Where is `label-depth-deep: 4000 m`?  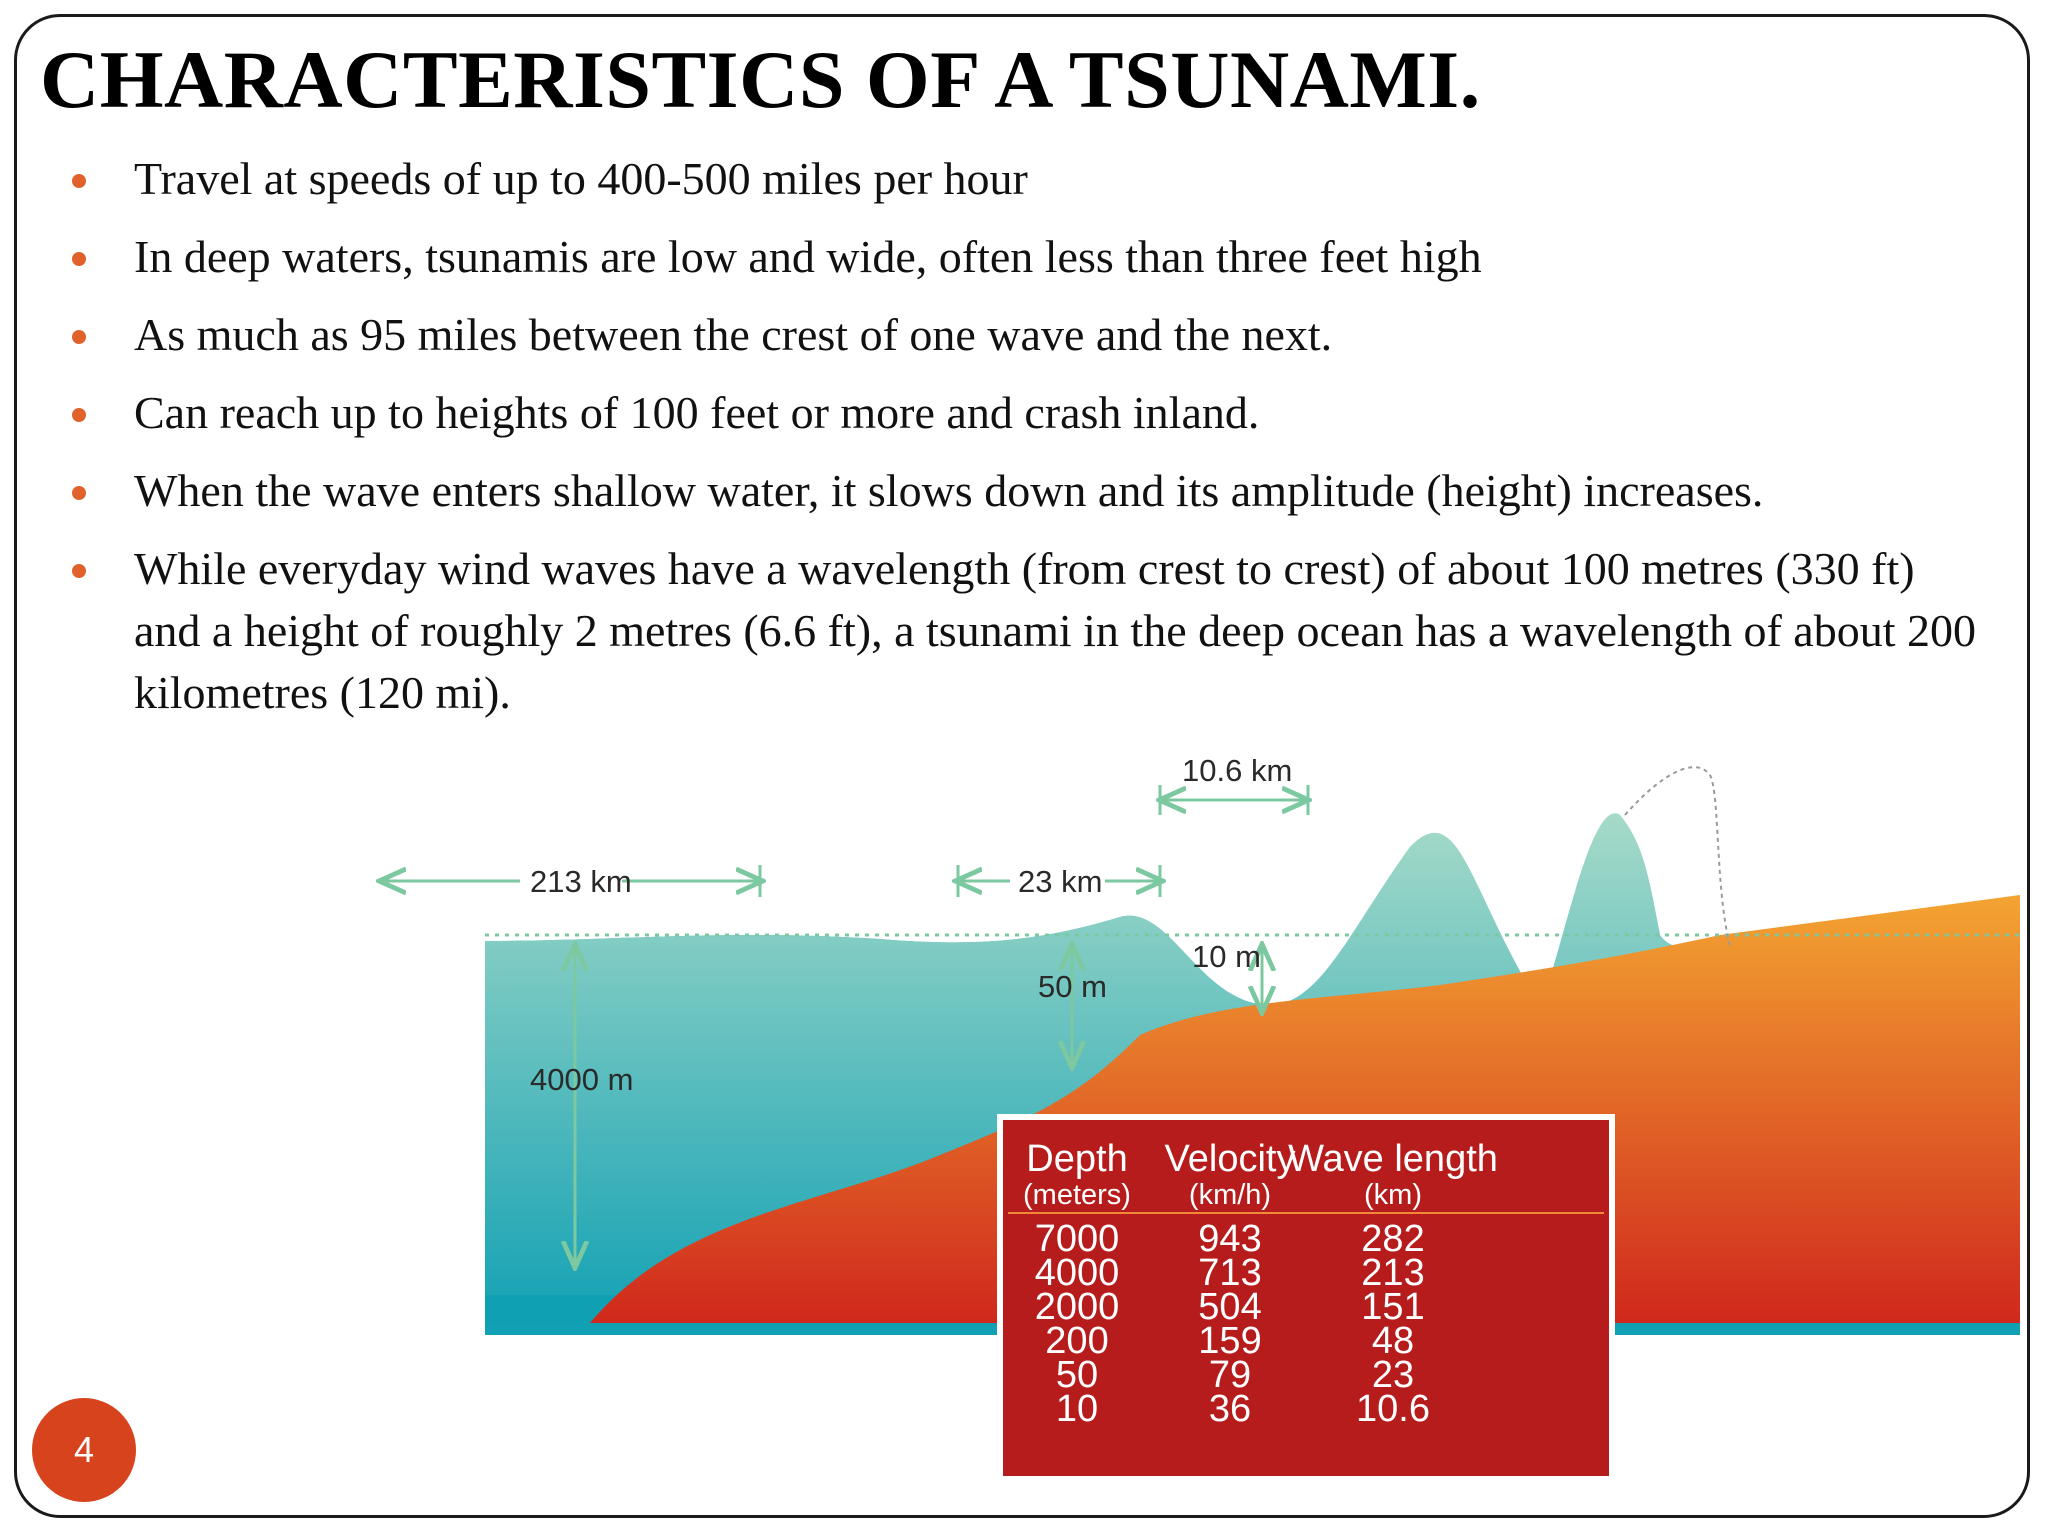 label-depth-deep: 4000 m is located at coordinates (581, 1079).